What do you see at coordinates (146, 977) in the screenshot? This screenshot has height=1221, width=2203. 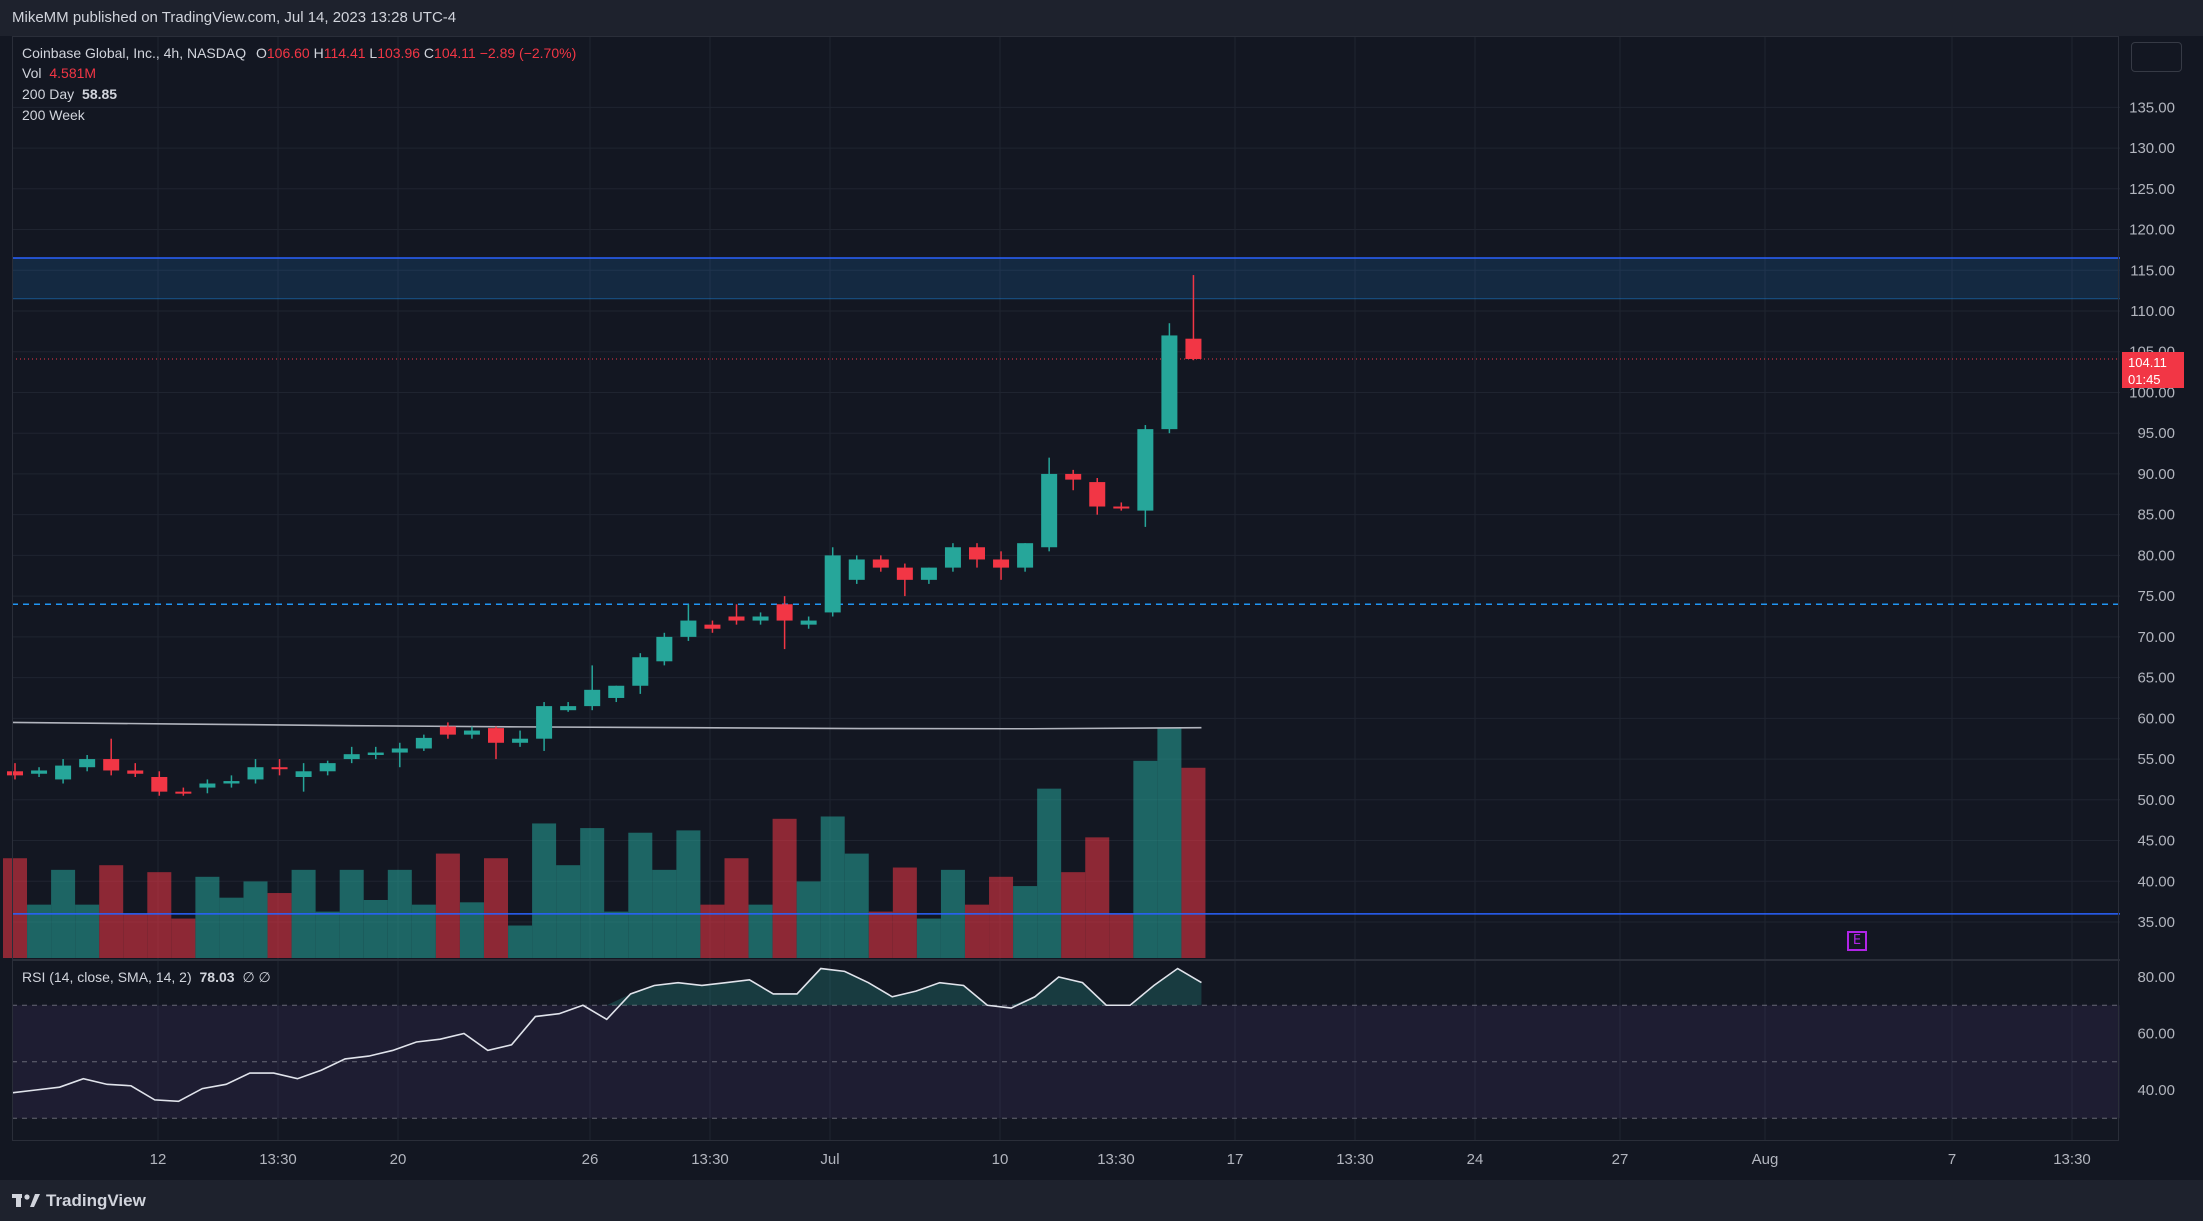 I see `rsi-legend: RSI (14, close, SMA, 14, 2) 78.03 ∅ ∅` at bounding box center [146, 977].